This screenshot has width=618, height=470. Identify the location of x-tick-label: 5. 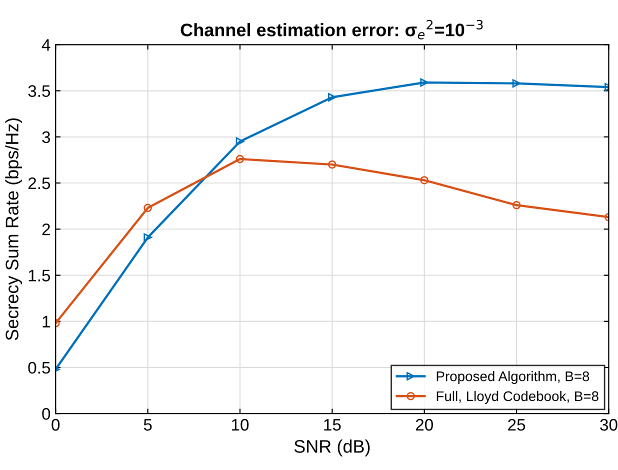
(148, 425).